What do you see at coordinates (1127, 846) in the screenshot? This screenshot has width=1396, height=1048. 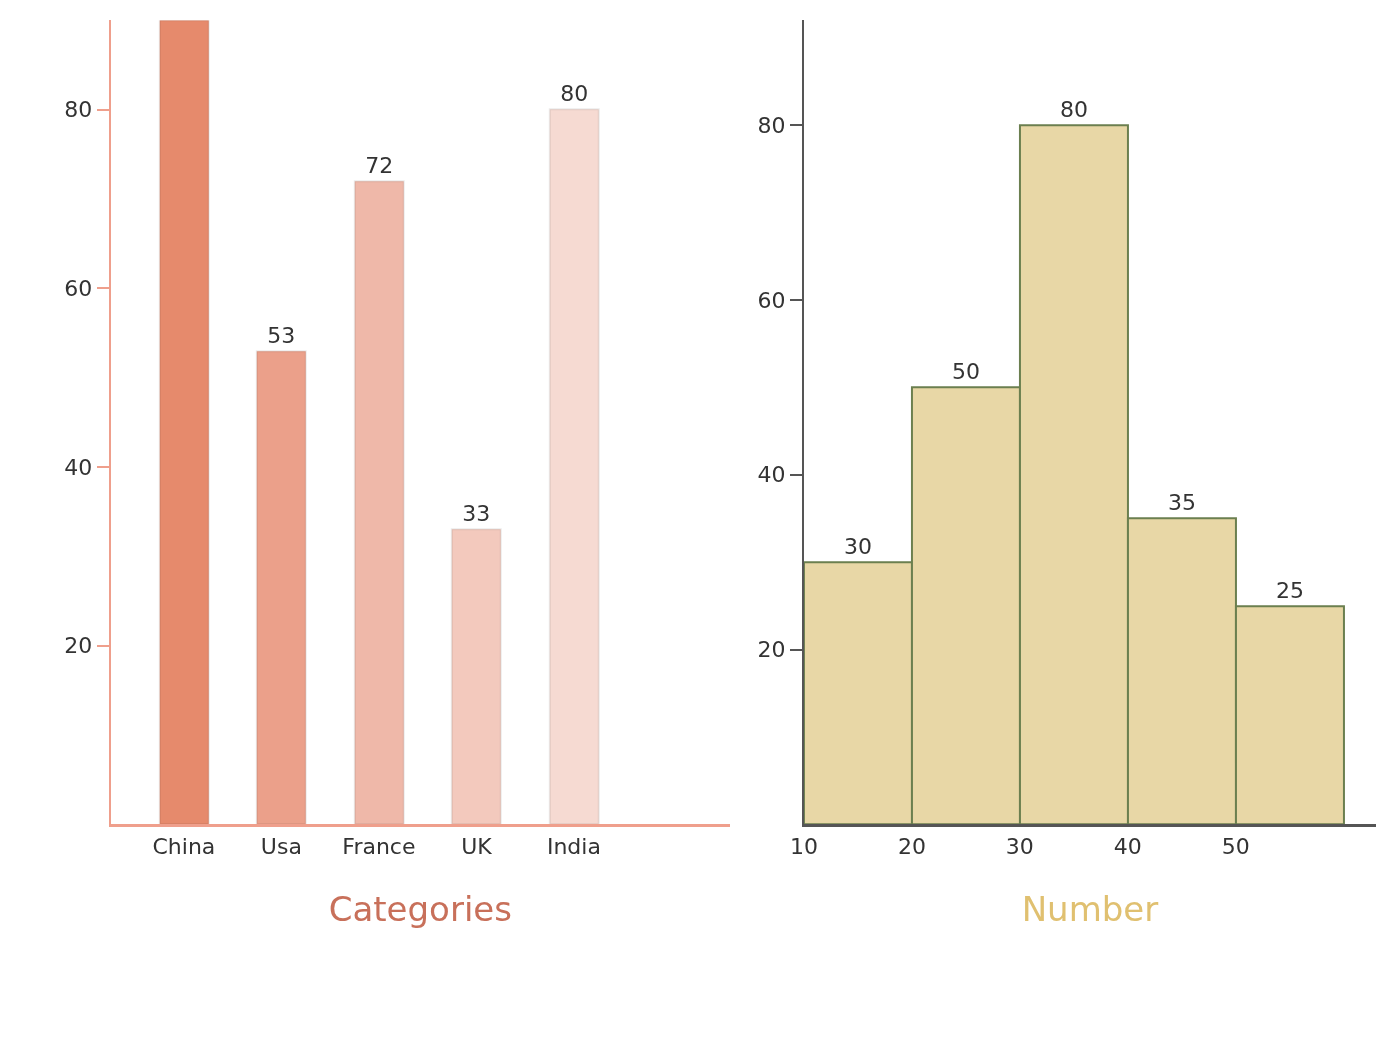 I see `x-tick-label: 40` at bounding box center [1127, 846].